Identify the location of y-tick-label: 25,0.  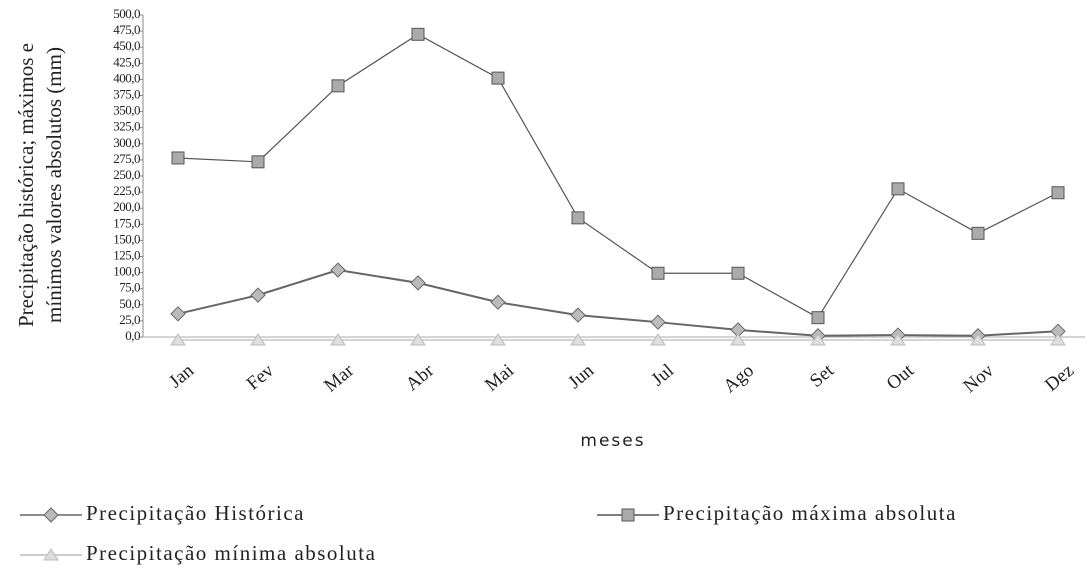
(129, 319).